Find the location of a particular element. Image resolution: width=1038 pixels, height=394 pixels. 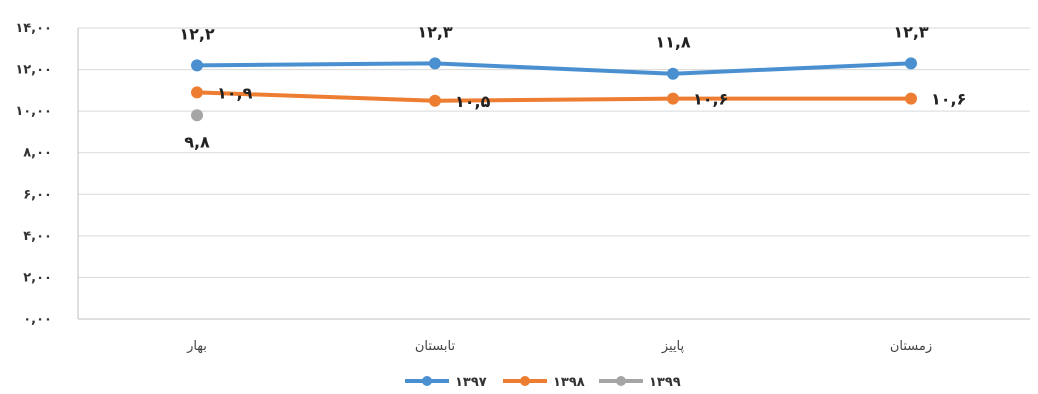

y-tick-label: ۱۴,۰۰ is located at coordinates (33, 28).